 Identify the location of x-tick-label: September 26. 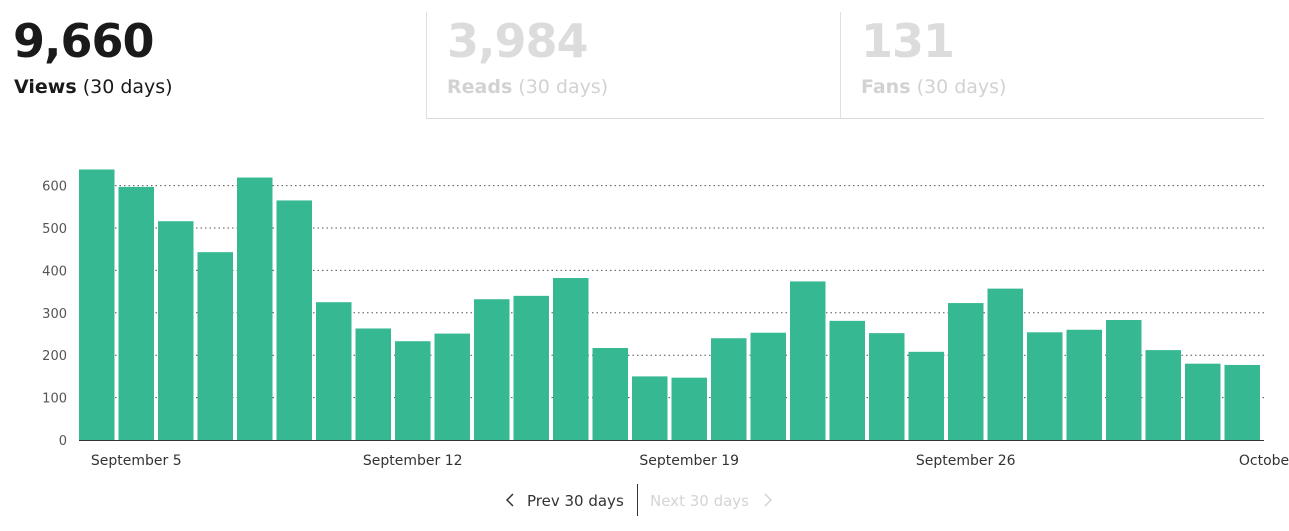
(966, 461).